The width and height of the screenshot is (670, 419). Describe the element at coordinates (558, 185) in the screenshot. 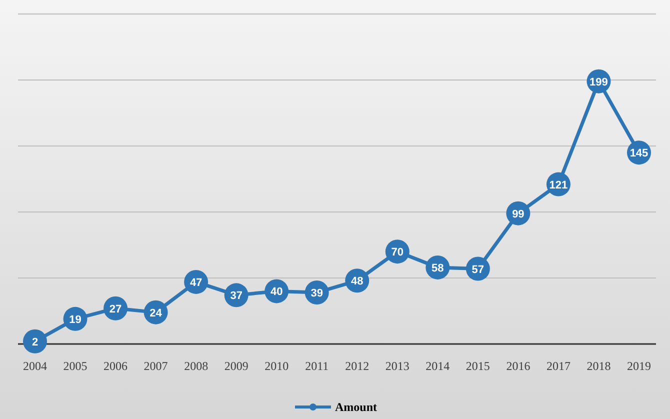

I see `data-label: 121` at that location.